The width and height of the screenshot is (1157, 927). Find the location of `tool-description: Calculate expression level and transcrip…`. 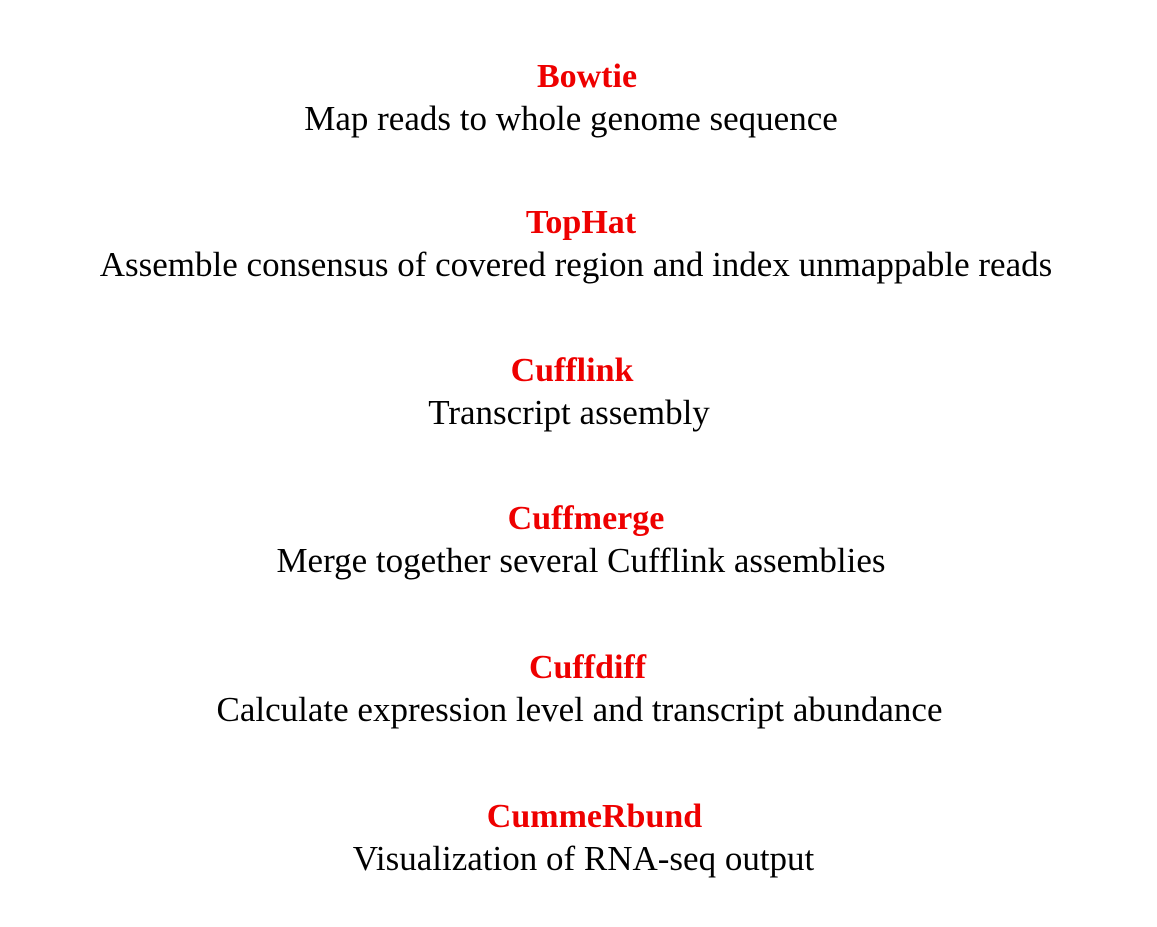

tool-description: Calculate expression level and transcrip… is located at coordinates (579, 709).